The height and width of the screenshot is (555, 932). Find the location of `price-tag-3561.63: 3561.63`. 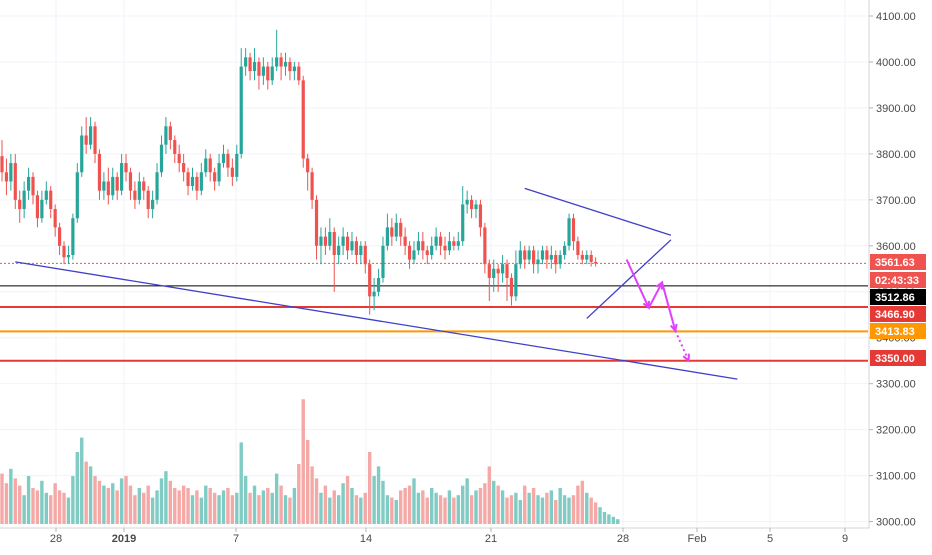

price-tag-3561.63: 3561.63 is located at coordinates (898, 262).